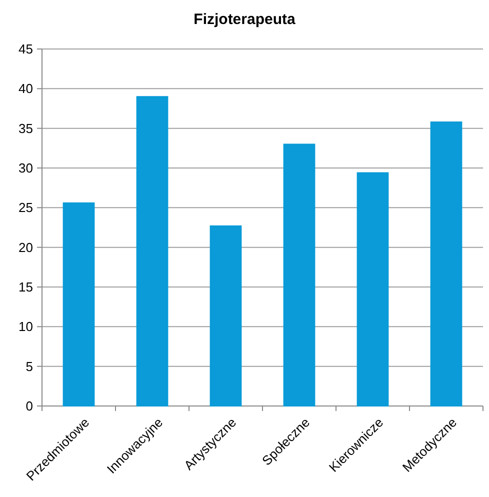  What do you see at coordinates (25, 208) in the screenshot?
I see `y-tick-label: 25` at bounding box center [25, 208].